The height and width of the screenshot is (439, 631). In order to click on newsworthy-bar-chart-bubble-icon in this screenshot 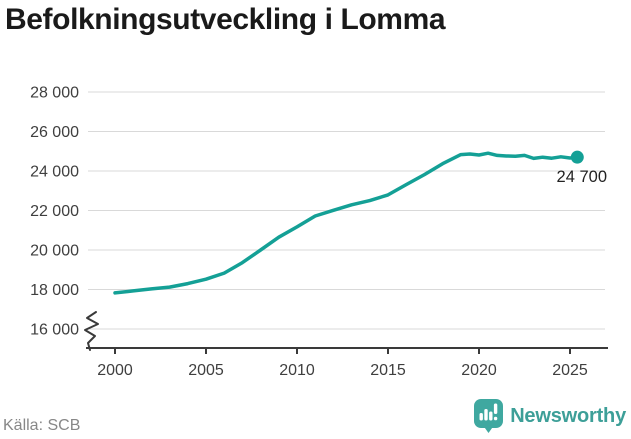, I will do `click(489, 416)`.